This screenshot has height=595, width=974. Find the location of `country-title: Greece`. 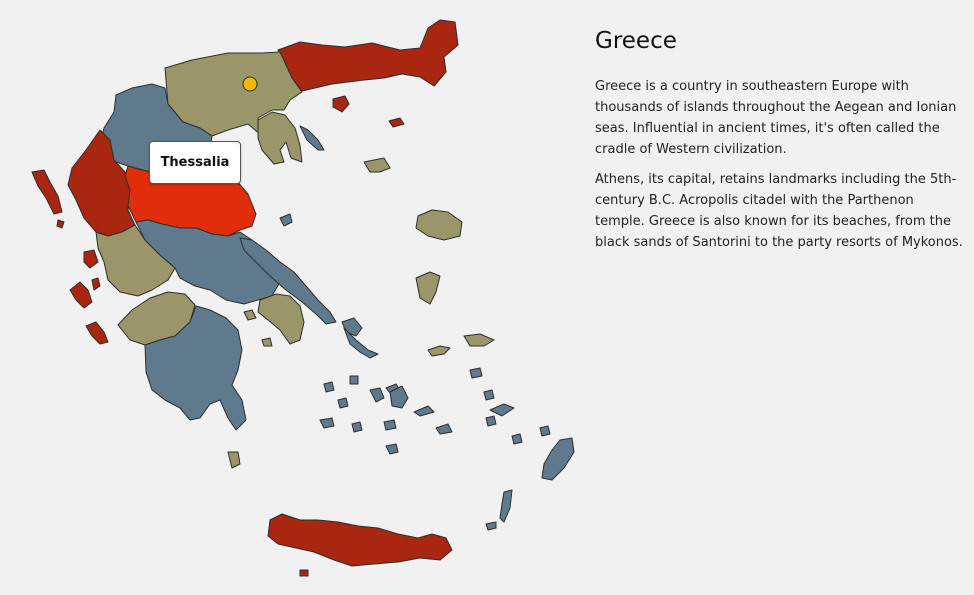

country-title: Greece is located at coordinates (636, 41).